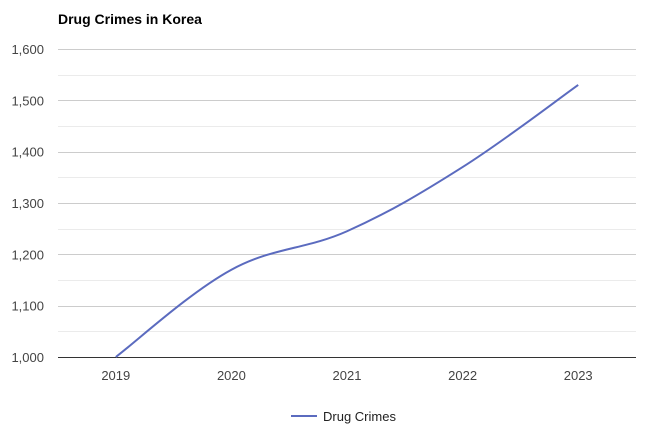 This screenshot has height=436, width=650. What do you see at coordinates (27, 357) in the screenshot?
I see `y-tick-label: 1,000` at bounding box center [27, 357].